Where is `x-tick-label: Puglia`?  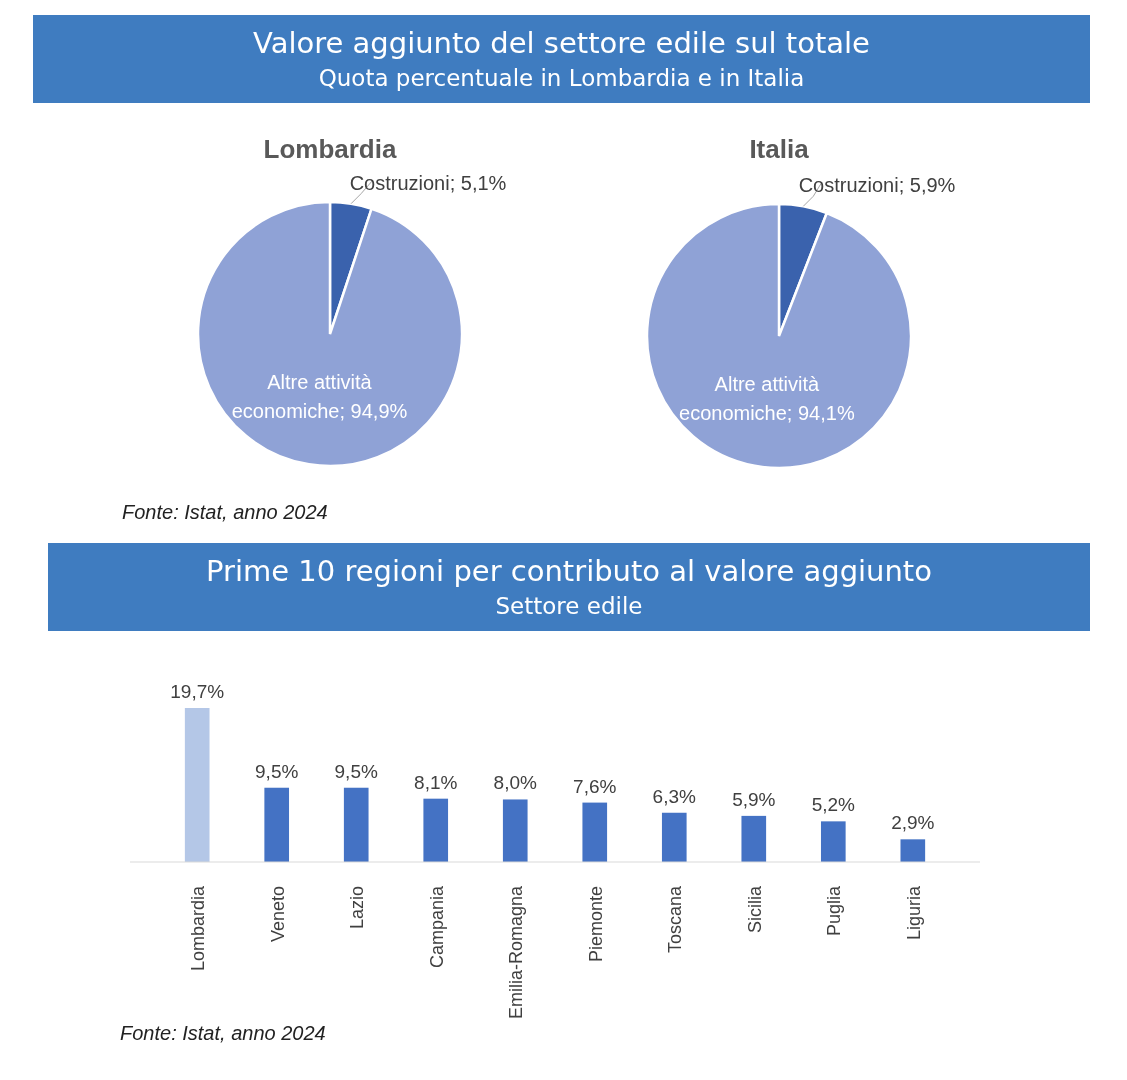
x-tick-label: Puglia is located at coordinates (834, 911).